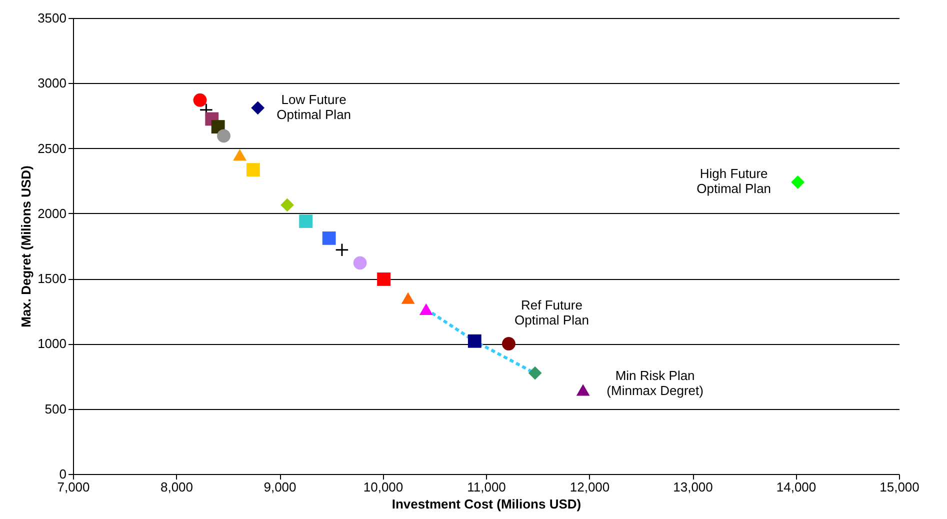 This screenshot has height=519, width=947. What do you see at coordinates (52, 18) in the screenshot?
I see `y-tick-label: 3500` at bounding box center [52, 18].